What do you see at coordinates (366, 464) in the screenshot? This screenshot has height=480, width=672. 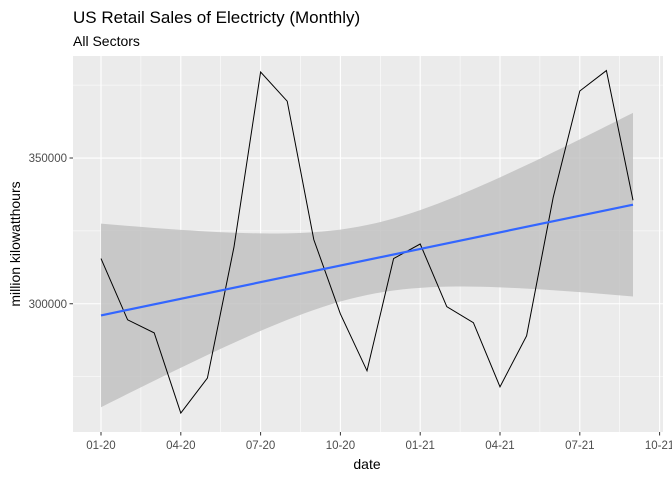 I see `x-axis-title: date` at bounding box center [366, 464].